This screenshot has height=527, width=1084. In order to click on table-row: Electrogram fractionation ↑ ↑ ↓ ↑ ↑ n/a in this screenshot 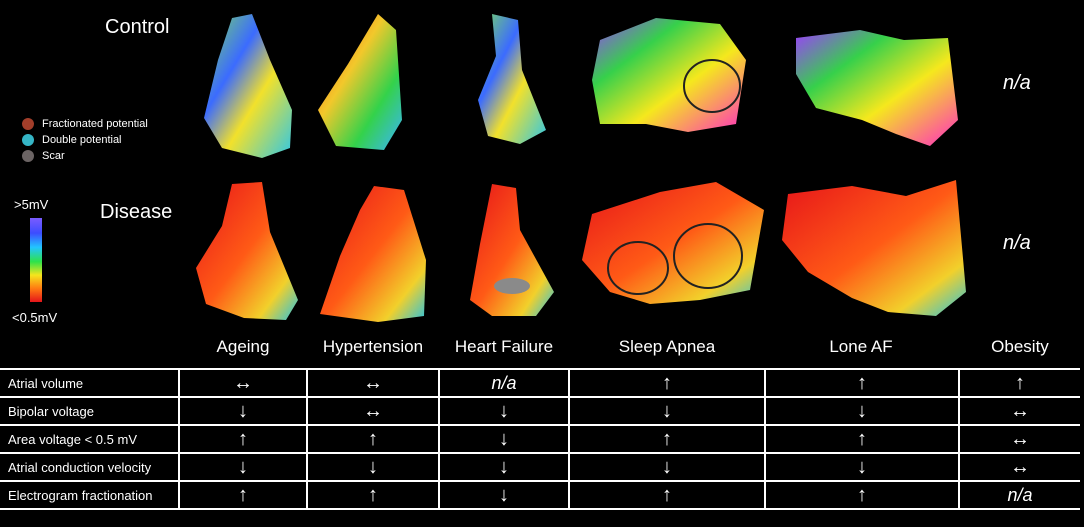, I will do `click(540, 495)`.